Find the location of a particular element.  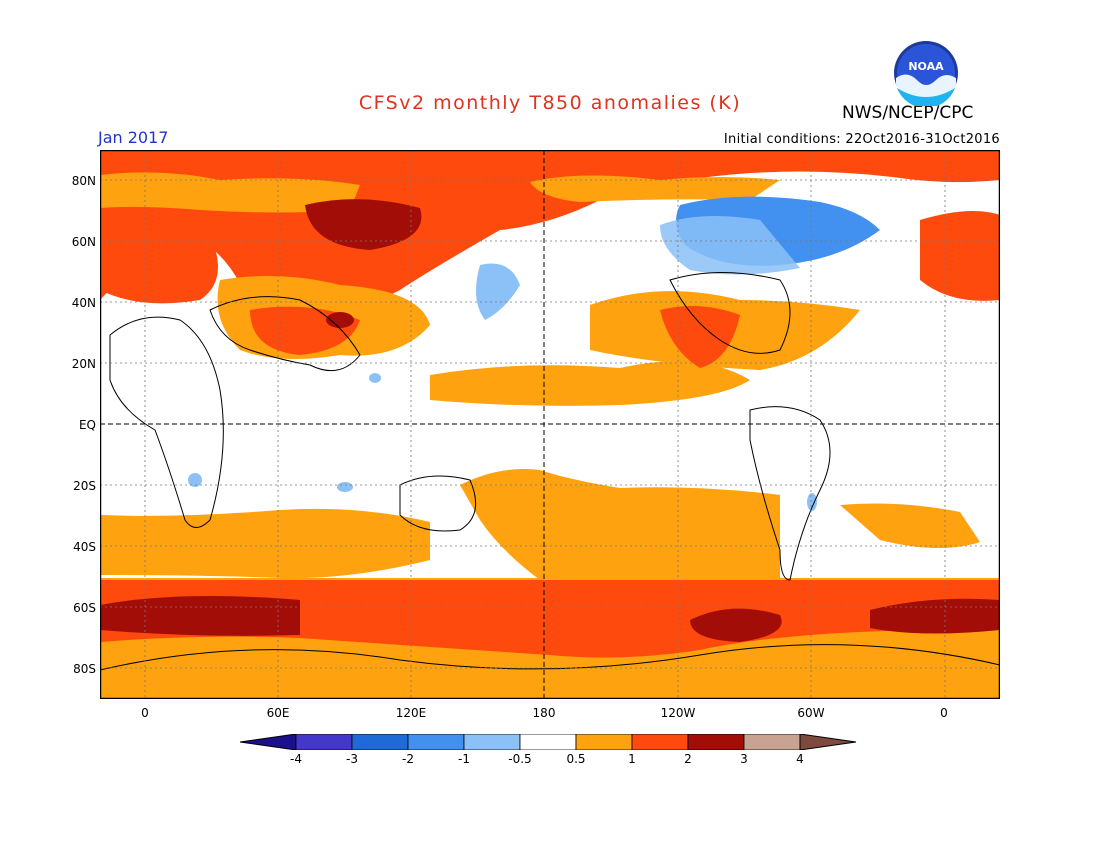

lon-label-180: 180 is located at coordinates (544, 713).